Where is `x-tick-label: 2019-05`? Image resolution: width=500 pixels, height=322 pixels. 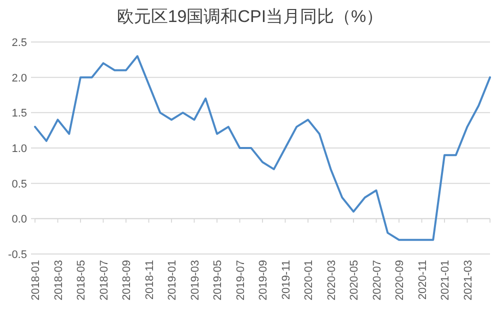 x-tick-label: 2019-05 is located at coordinates (218, 280).